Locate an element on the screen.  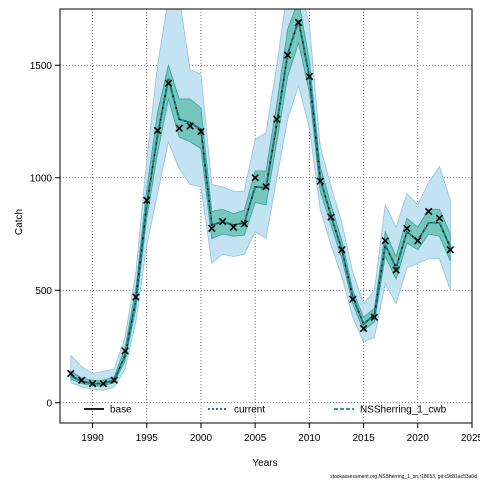
legend-label-1: current is located at coordinates (249, 410).